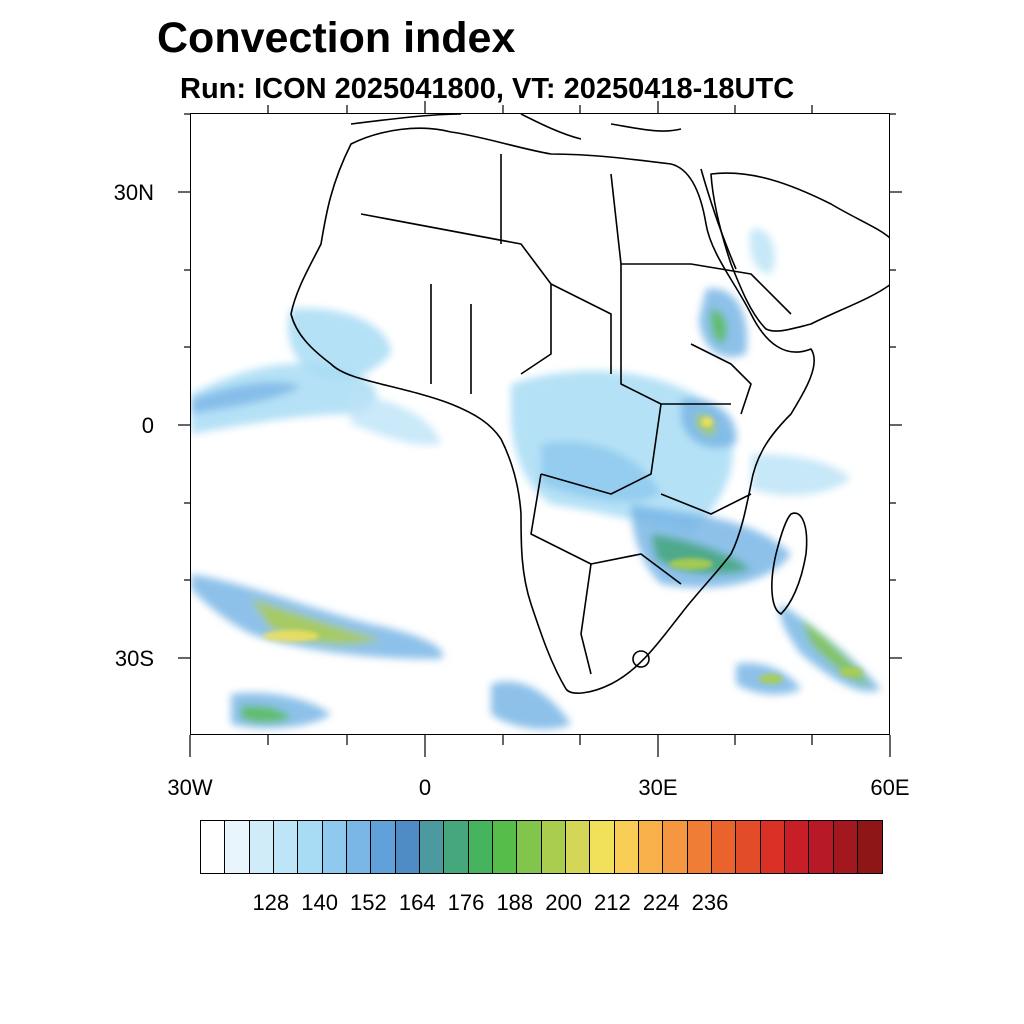 The image size is (1024, 1024). Describe the element at coordinates (661, 902) in the screenshot. I see `colorbar-tick-label: 224` at that location.